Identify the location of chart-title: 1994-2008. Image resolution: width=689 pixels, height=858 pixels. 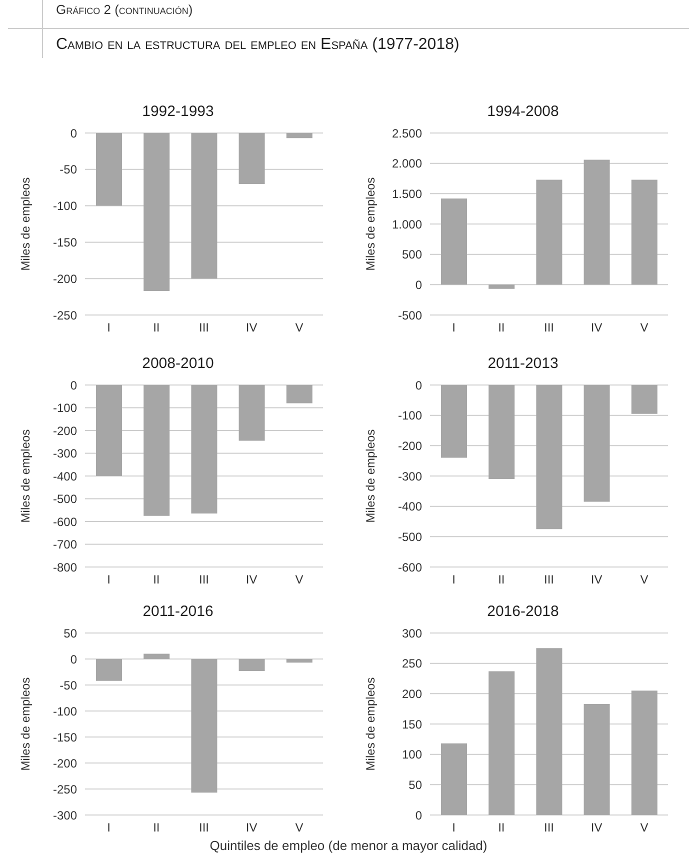
(523, 112).